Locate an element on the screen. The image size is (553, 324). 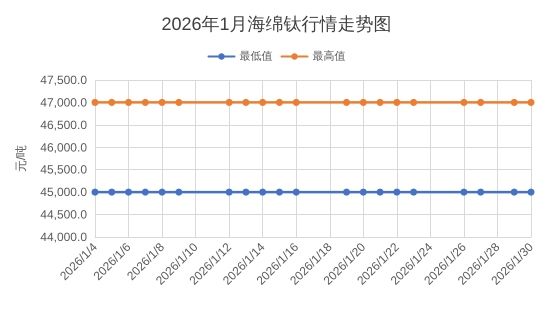
y-tick-label: 44,000.0 is located at coordinates (64, 237).